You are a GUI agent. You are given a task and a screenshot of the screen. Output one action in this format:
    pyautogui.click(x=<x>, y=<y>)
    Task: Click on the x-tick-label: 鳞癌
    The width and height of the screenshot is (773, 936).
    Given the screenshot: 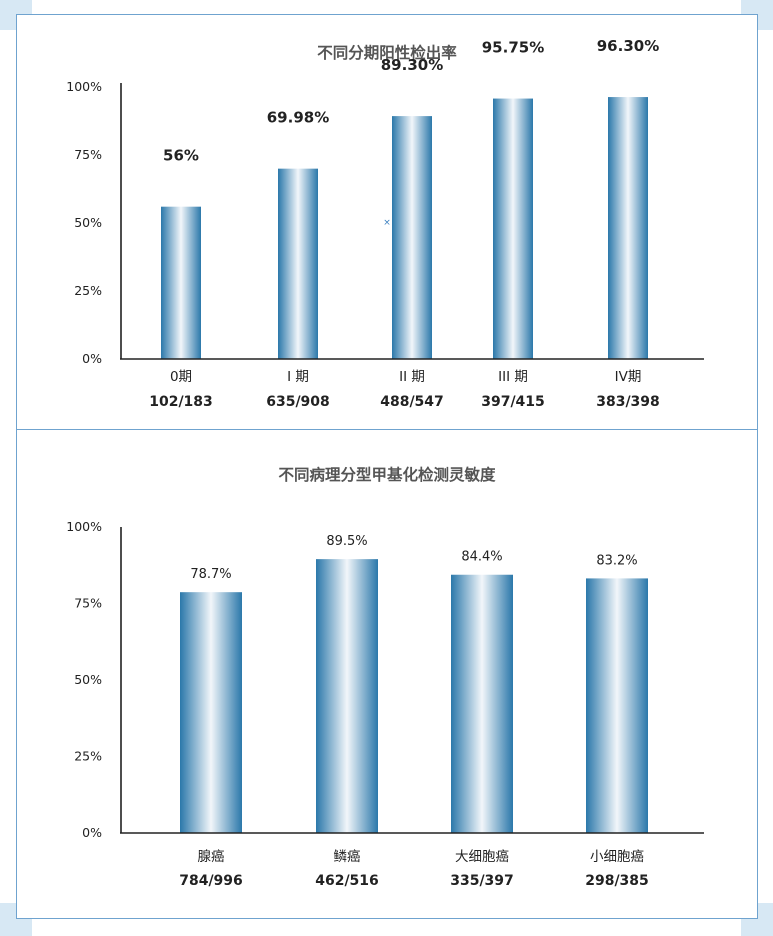 What is the action you would take?
    pyautogui.click(x=347, y=857)
    